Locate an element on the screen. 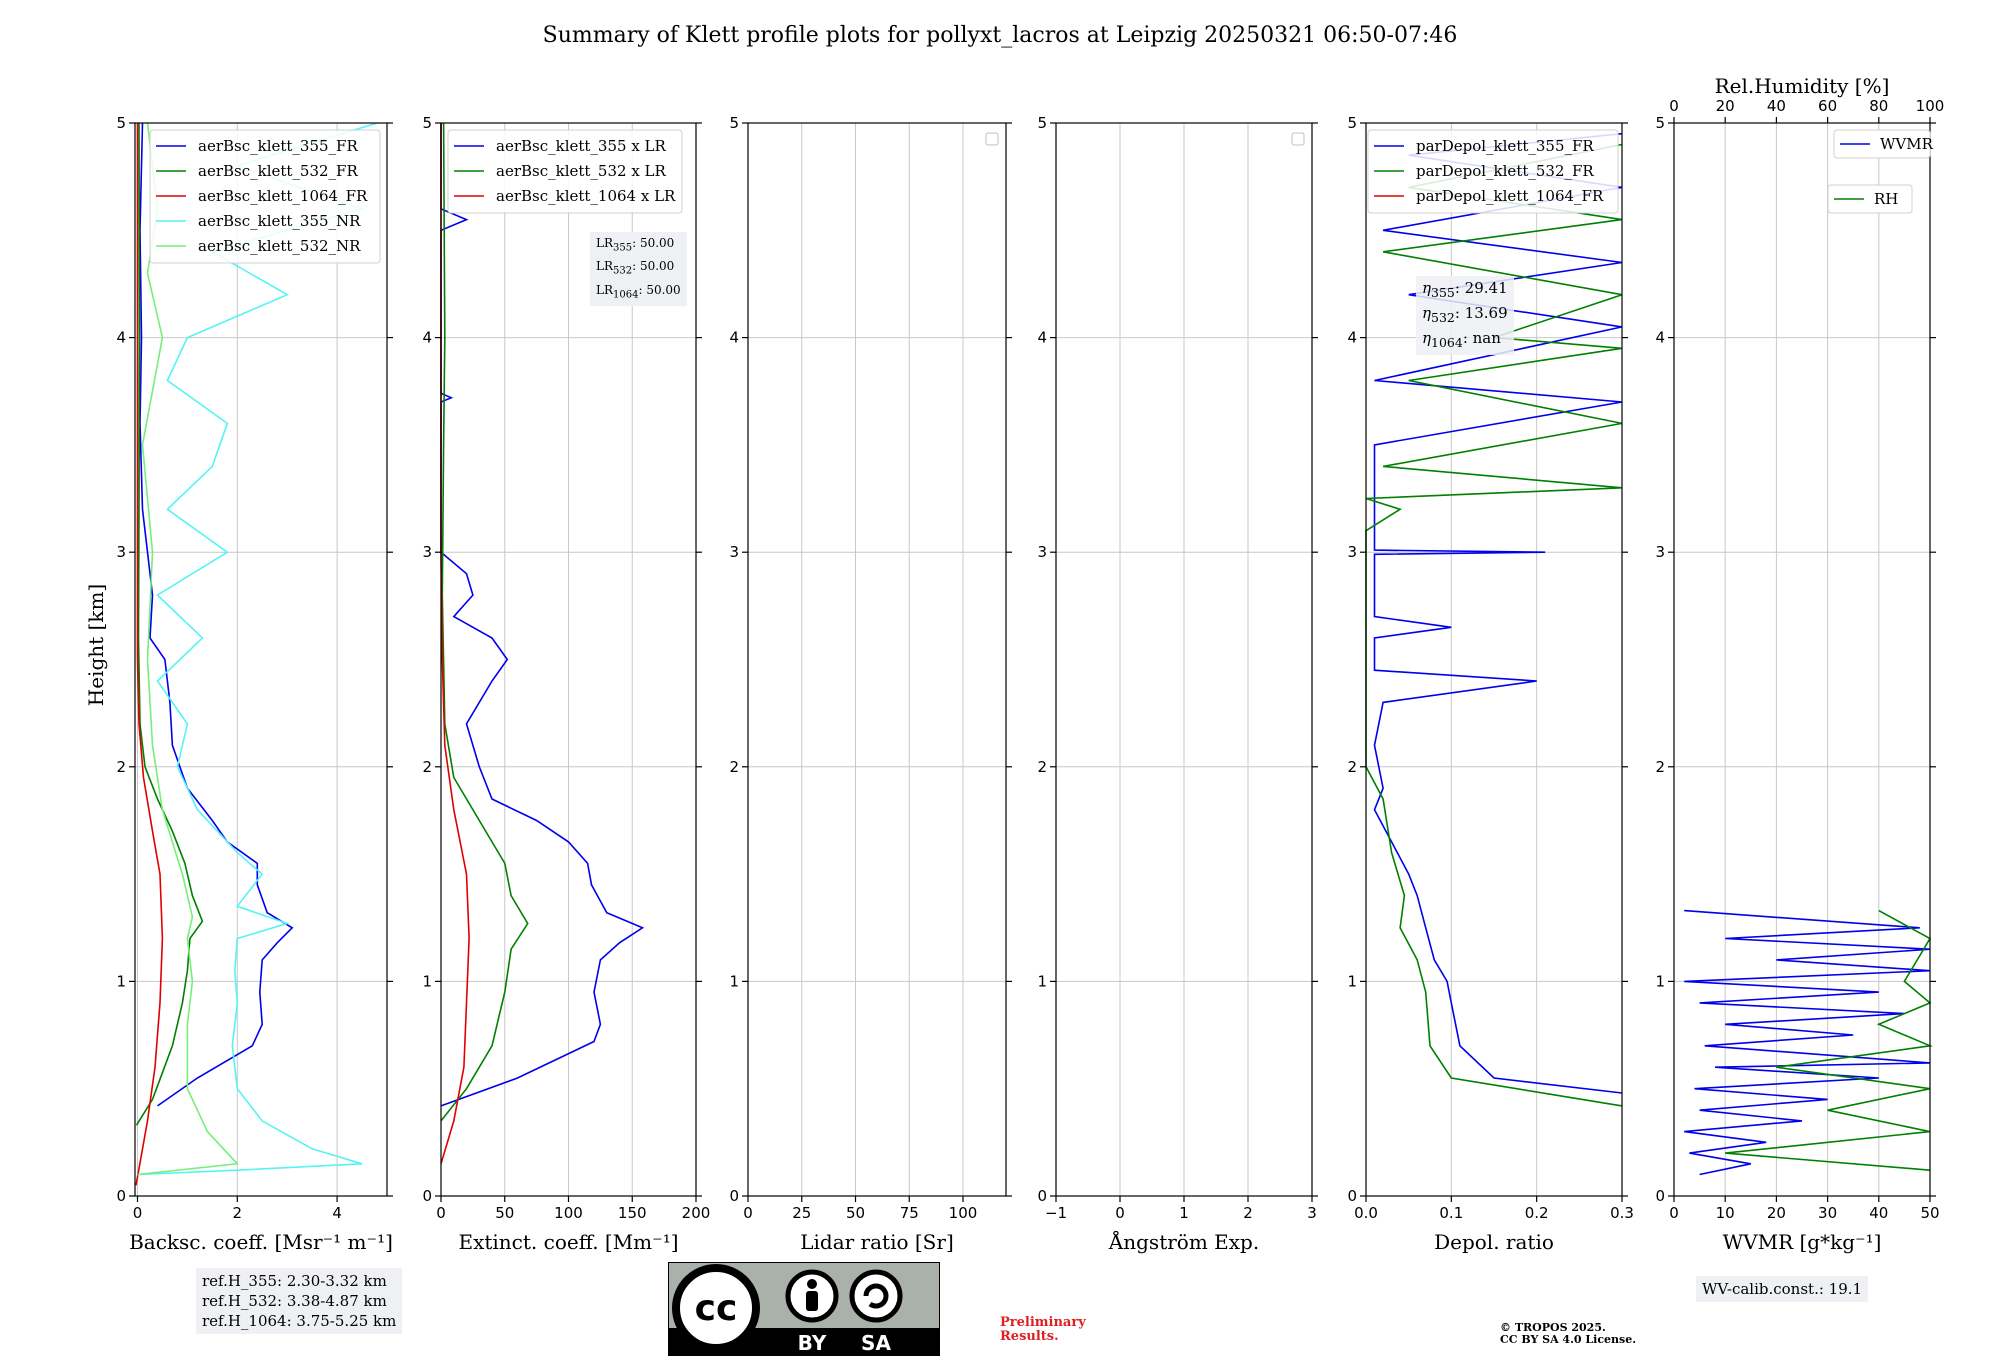  legend-label: parDepol_klett_355_FR is located at coordinates (1505, 146).